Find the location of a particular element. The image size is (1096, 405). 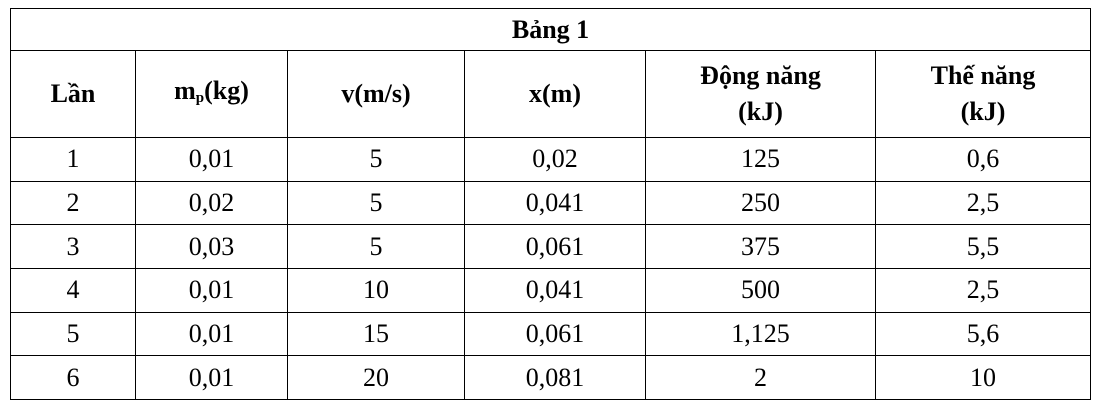

table-cell: 3 is located at coordinates (73, 247).